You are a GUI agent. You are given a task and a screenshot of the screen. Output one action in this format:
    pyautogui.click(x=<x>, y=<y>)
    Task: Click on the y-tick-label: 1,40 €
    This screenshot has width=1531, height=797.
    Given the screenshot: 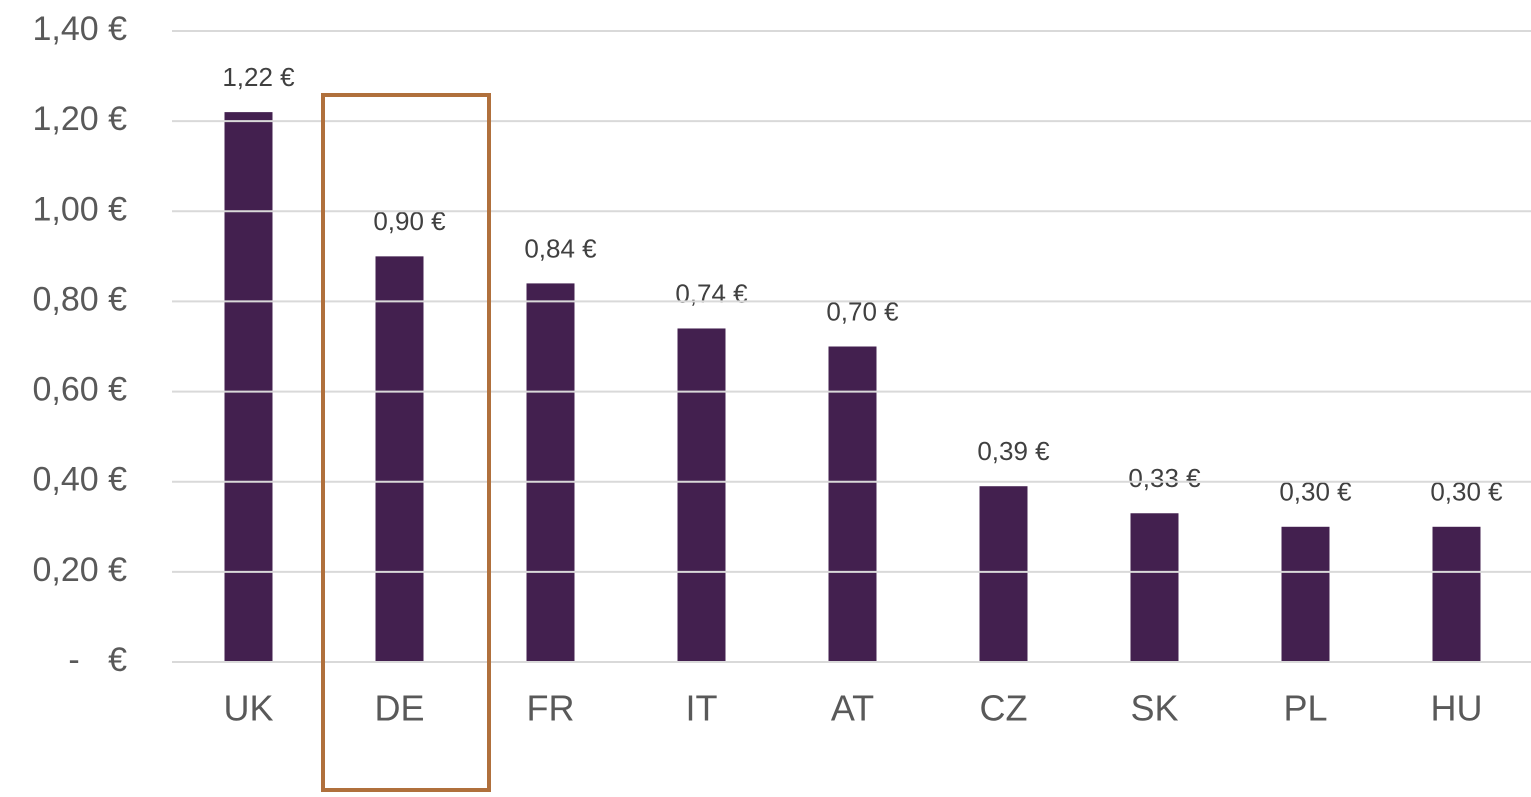 What is the action you would take?
    pyautogui.click(x=79, y=29)
    